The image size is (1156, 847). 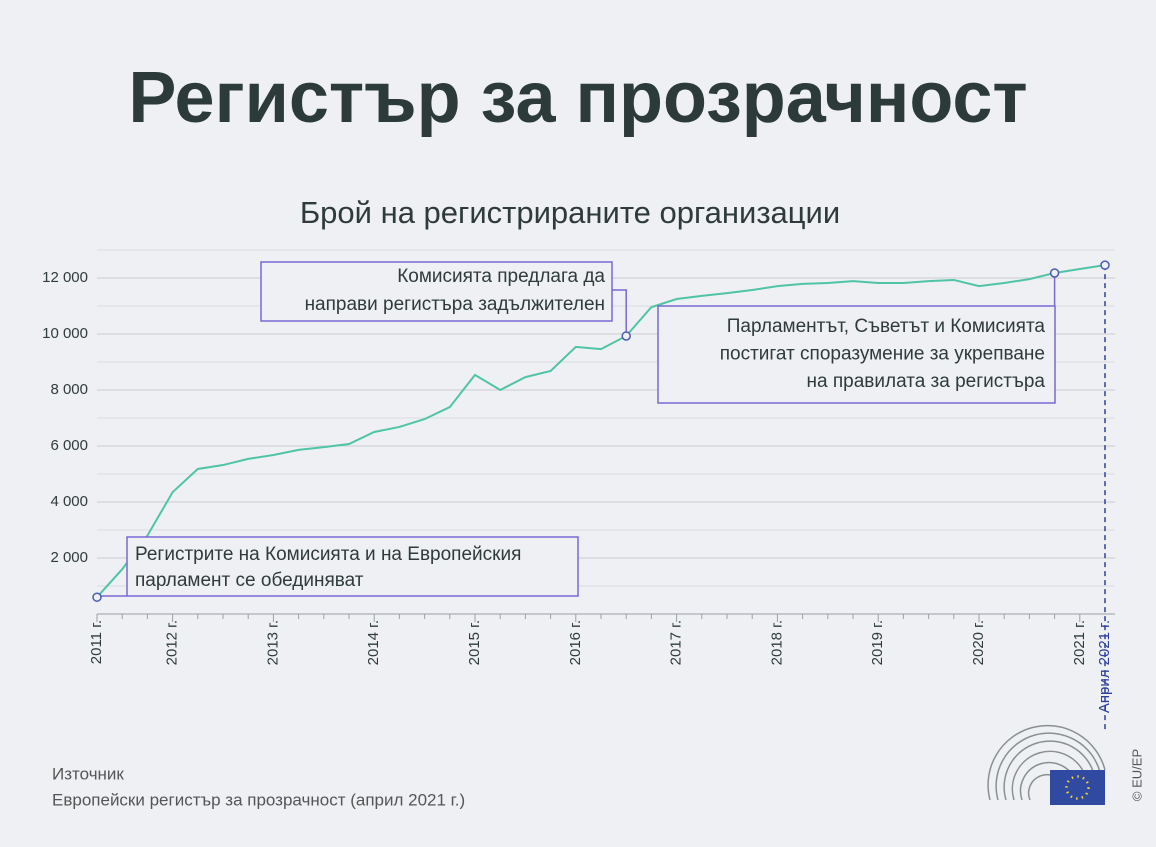 I want to click on x-tick-label: 2011 г., so click(x=96, y=642).